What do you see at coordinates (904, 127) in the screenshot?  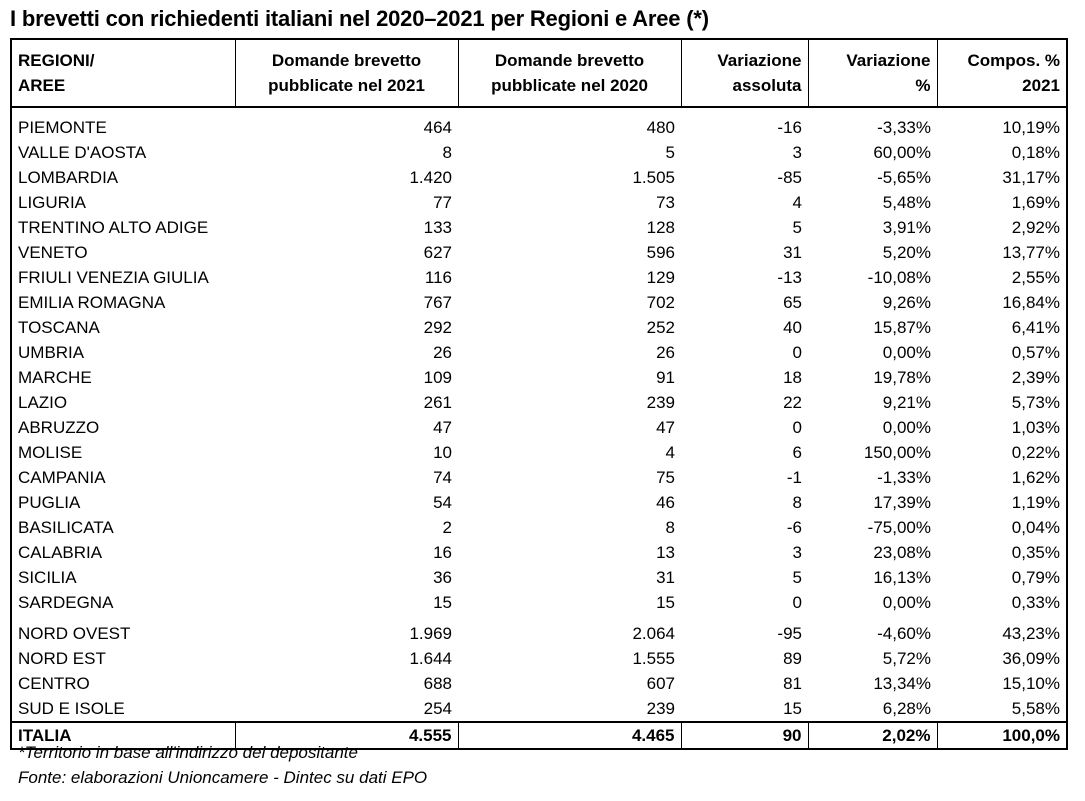 I see `value-cell: -3,33%` at bounding box center [904, 127].